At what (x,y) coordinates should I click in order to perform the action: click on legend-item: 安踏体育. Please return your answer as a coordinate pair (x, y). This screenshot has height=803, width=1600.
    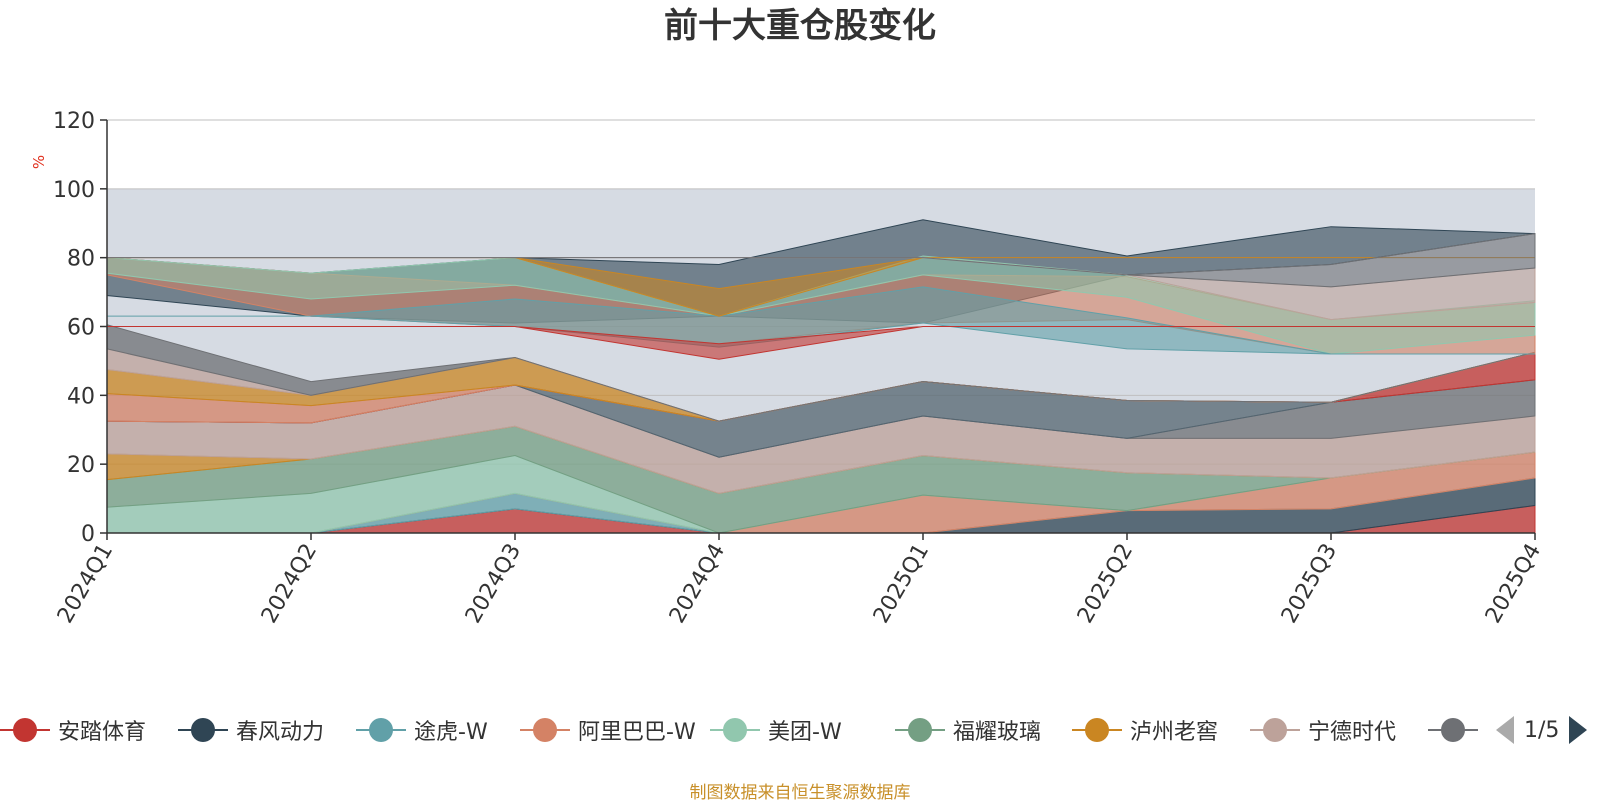
    Looking at the image, I should click on (73, 730).